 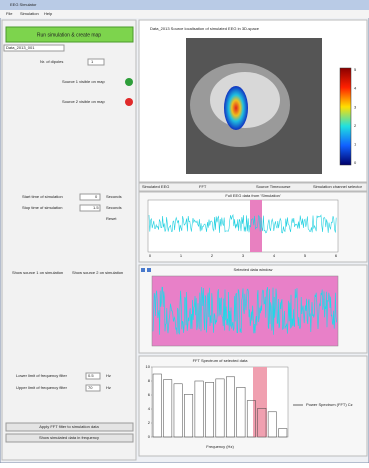 I want to click on start-field, so click(x=90, y=197).